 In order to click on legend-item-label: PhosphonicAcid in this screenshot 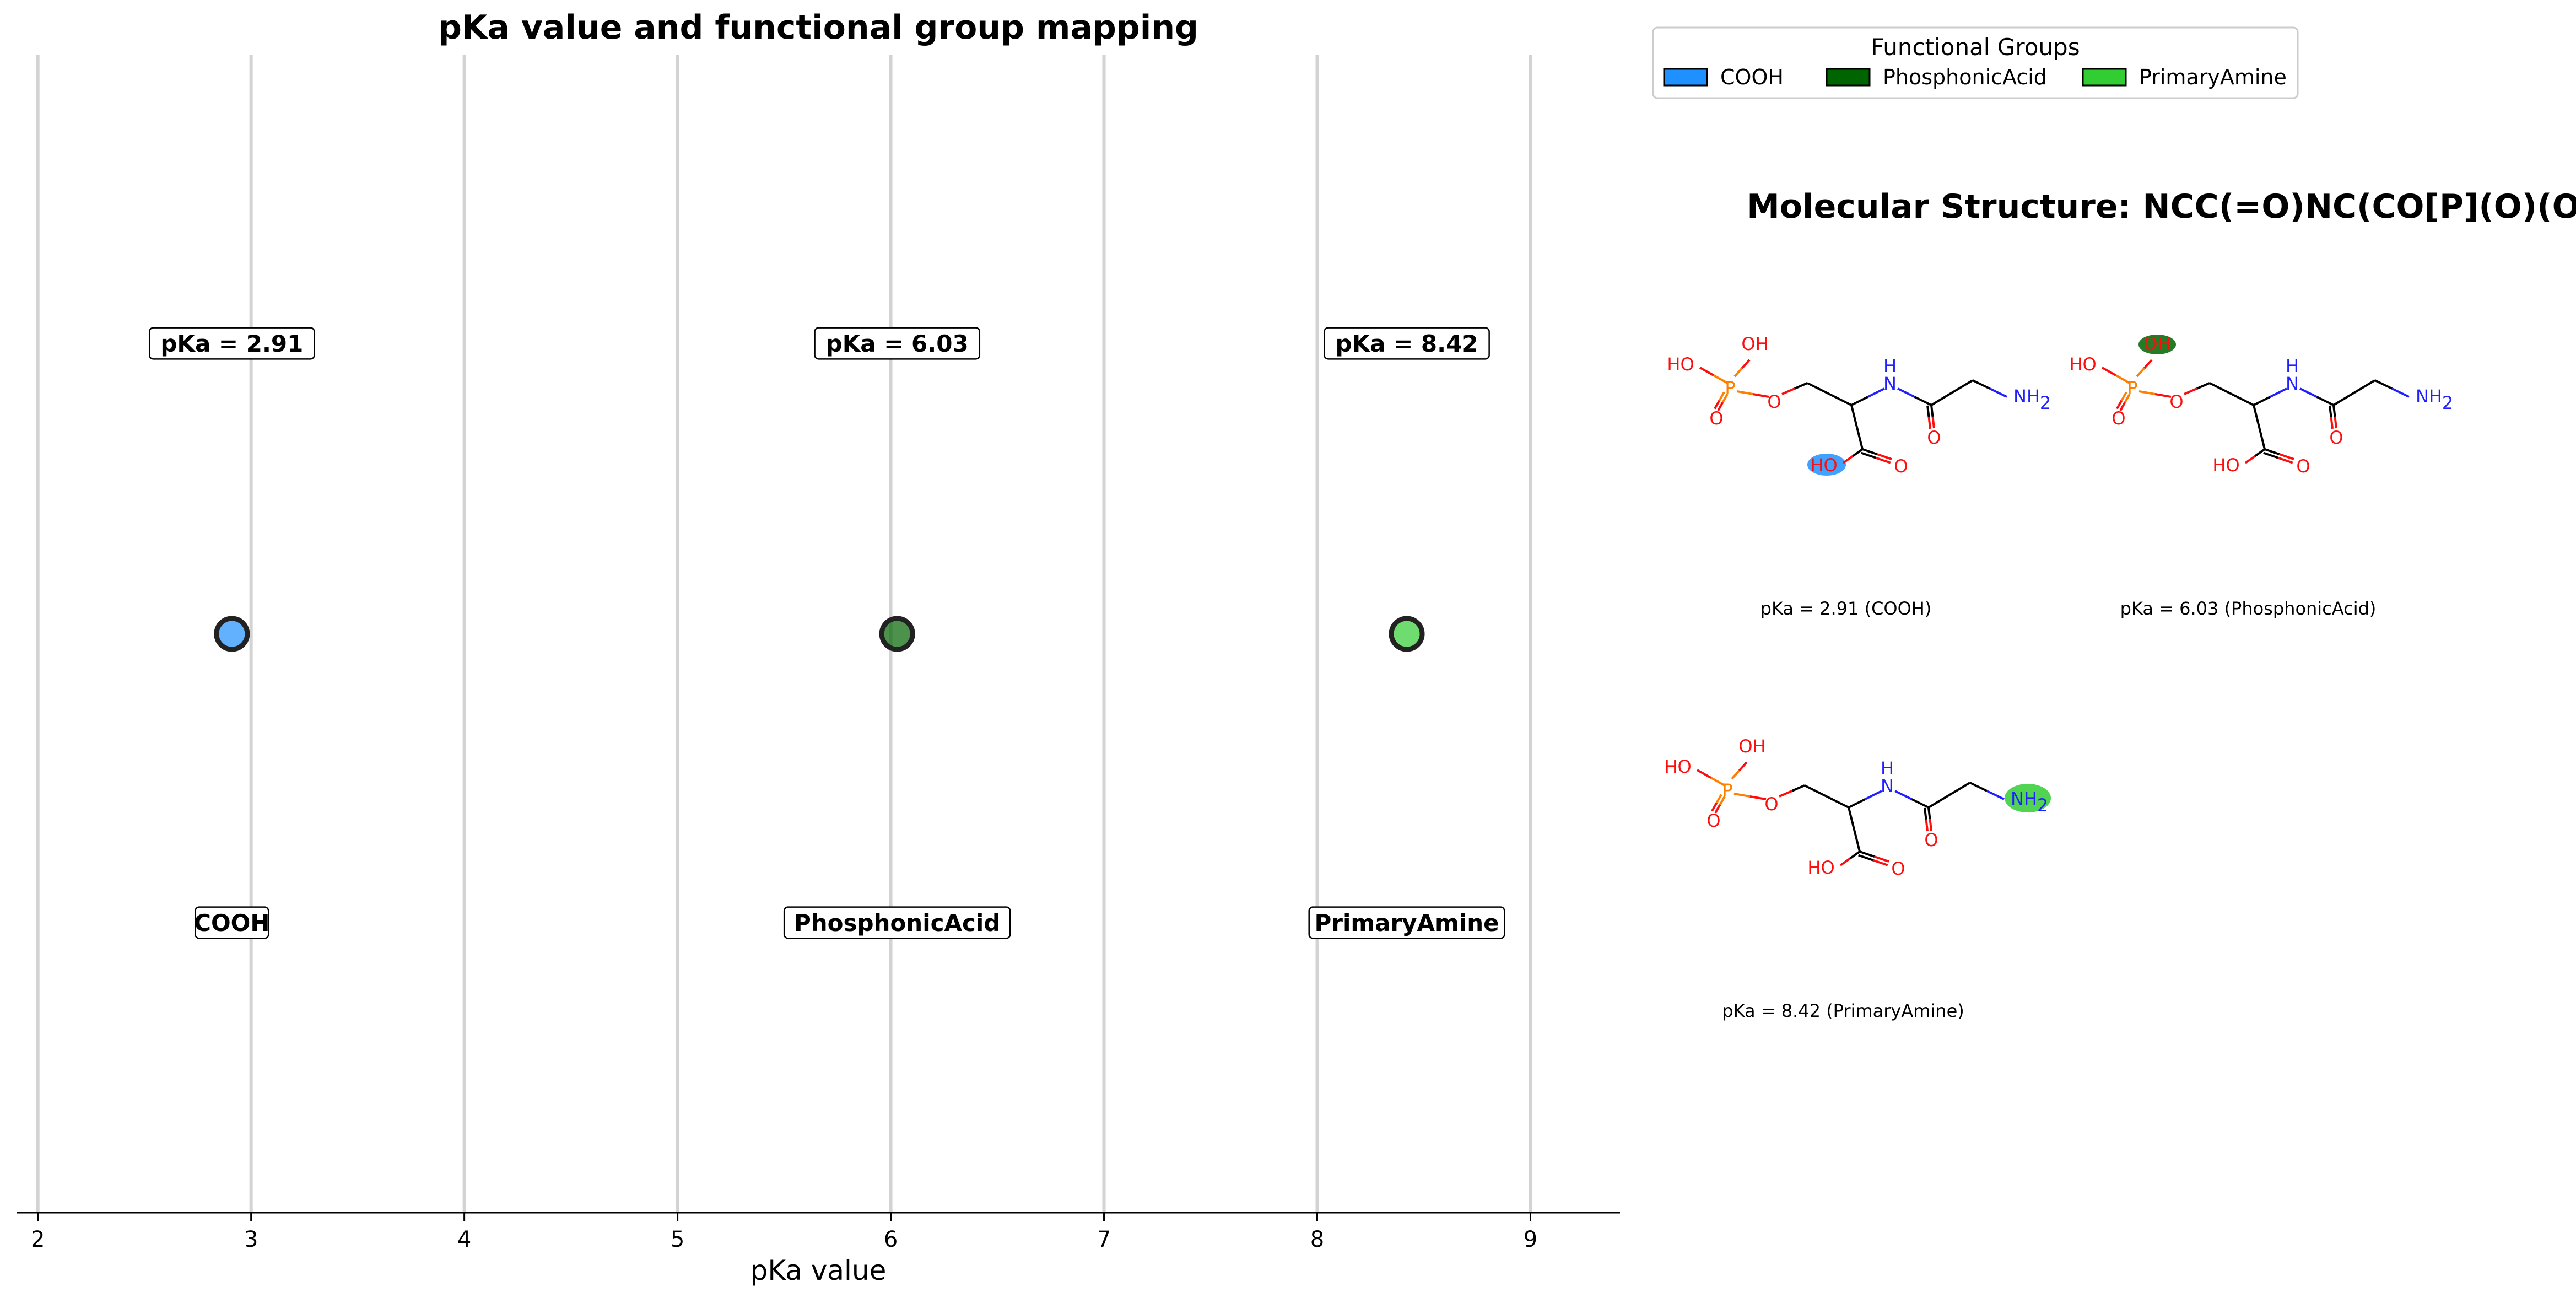, I will do `click(1965, 77)`.